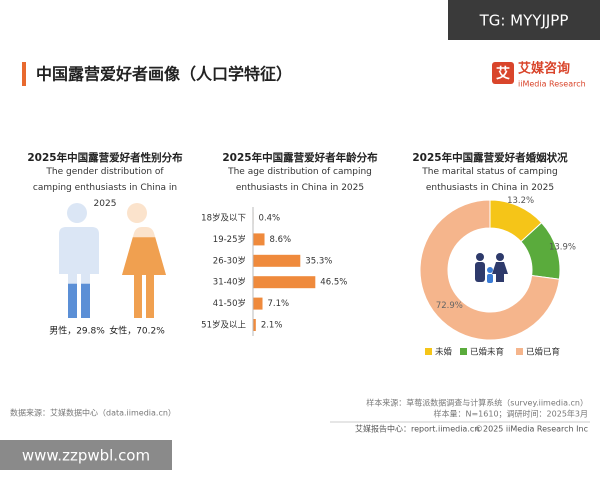 The width and height of the screenshot is (600, 480). Describe the element at coordinates (105, 158) in the screenshot. I see `chart-title: 2025年中国露营爱好者性别分布` at that location.